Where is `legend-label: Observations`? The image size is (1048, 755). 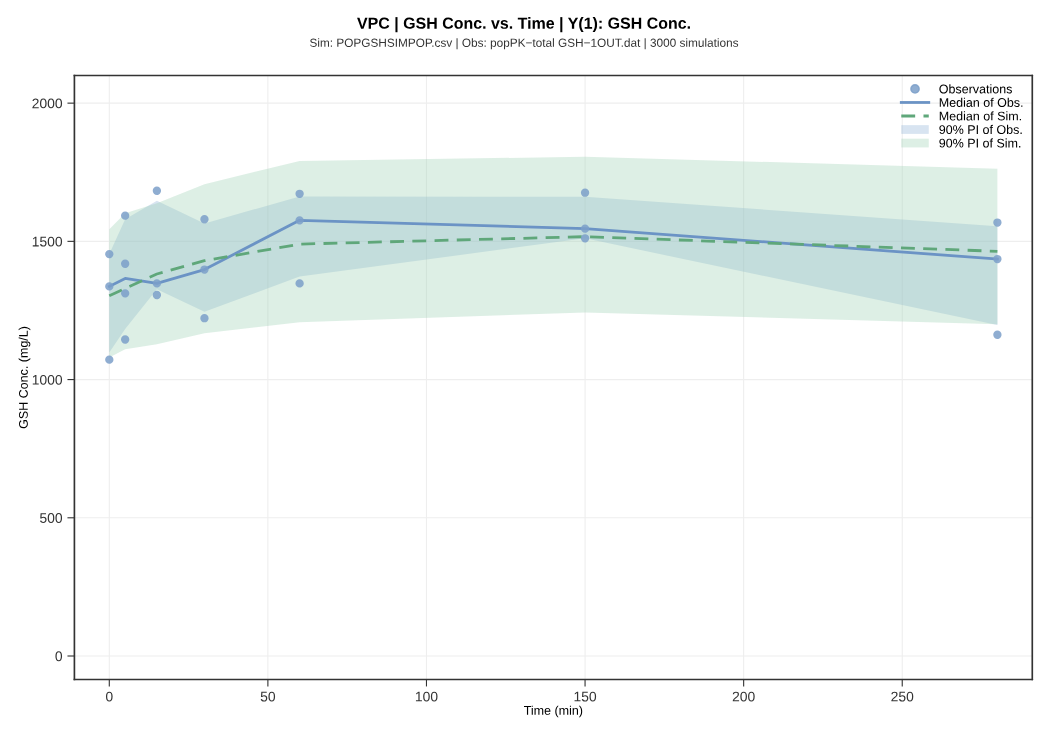 legend-label: Observations is located at coordinates (975, 89).